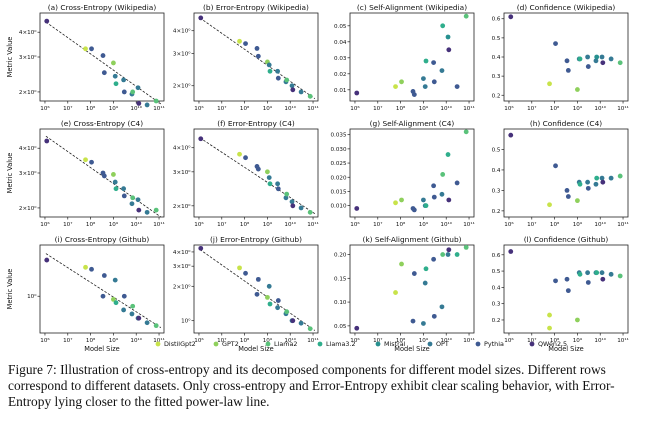 The image size is (660, 433). I want to click on y-tick-label: 0.4, so click(496, 288).